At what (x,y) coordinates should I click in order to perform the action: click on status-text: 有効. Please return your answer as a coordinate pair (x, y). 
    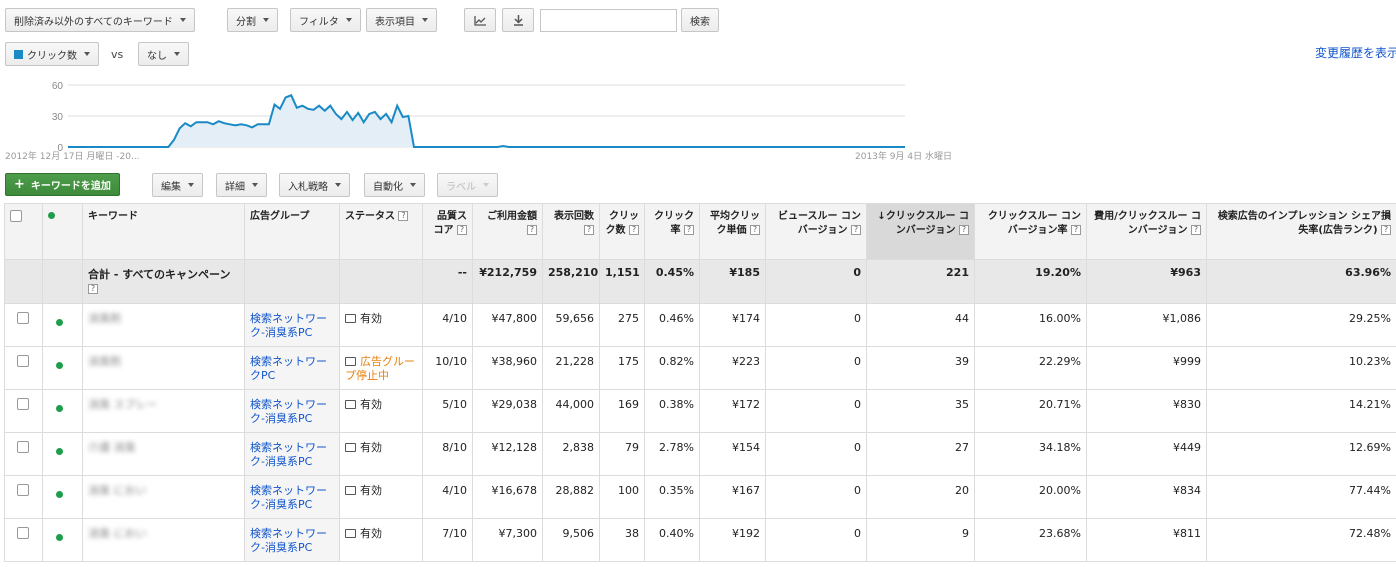
    Looking at the image, I should click on (371, 490).